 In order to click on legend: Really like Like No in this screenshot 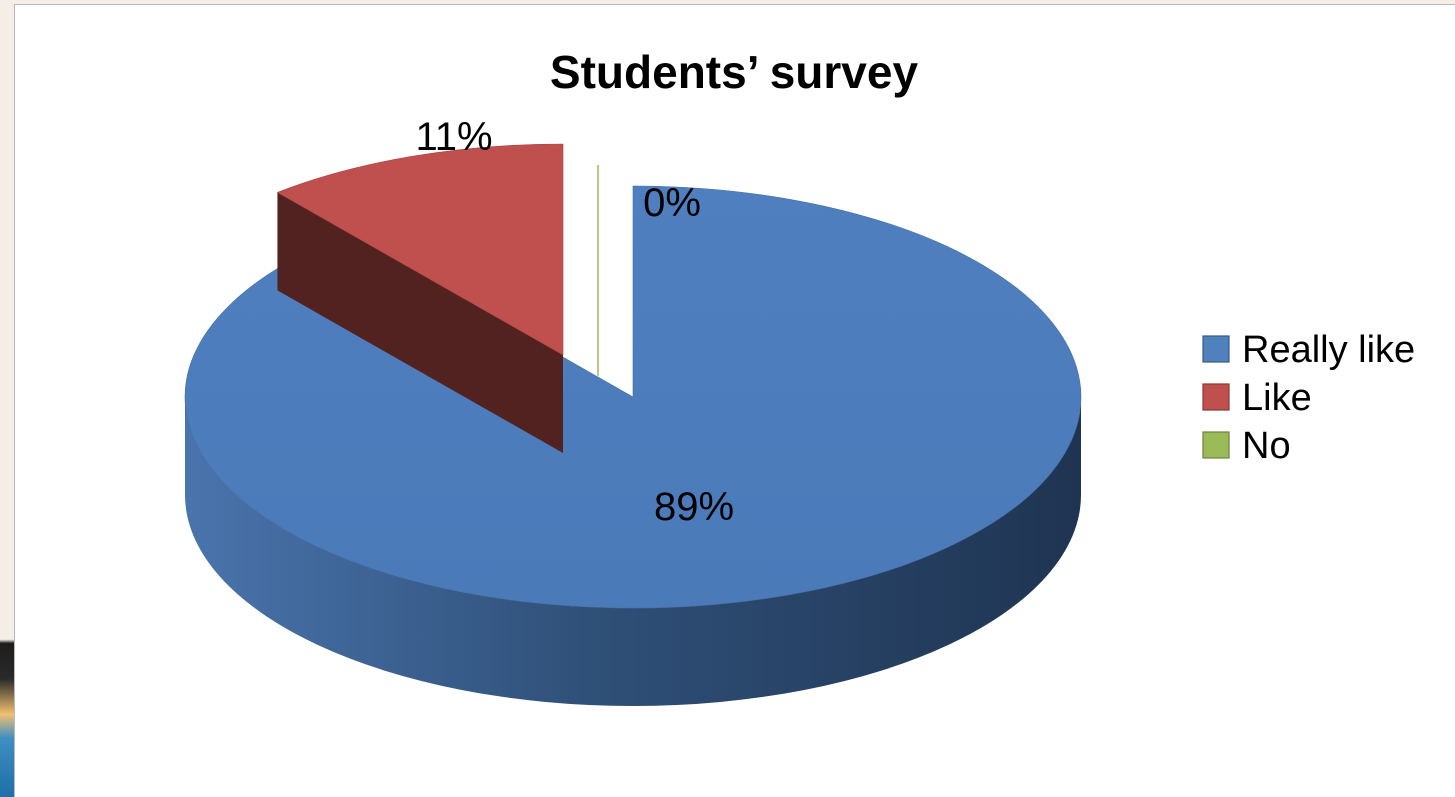, I will do `click(1308, 398)`.